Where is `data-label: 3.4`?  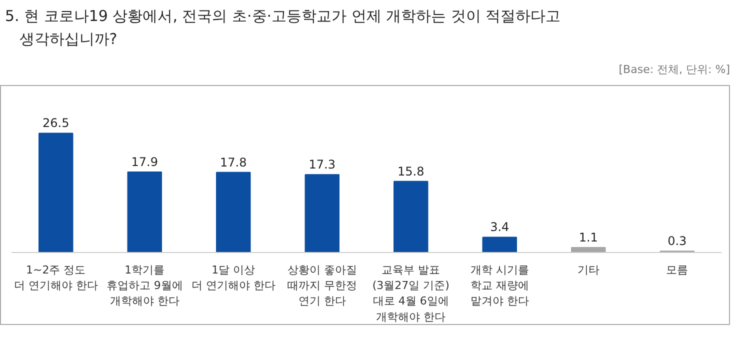 data-label: 3.4 is located at coordinates (500, 227).